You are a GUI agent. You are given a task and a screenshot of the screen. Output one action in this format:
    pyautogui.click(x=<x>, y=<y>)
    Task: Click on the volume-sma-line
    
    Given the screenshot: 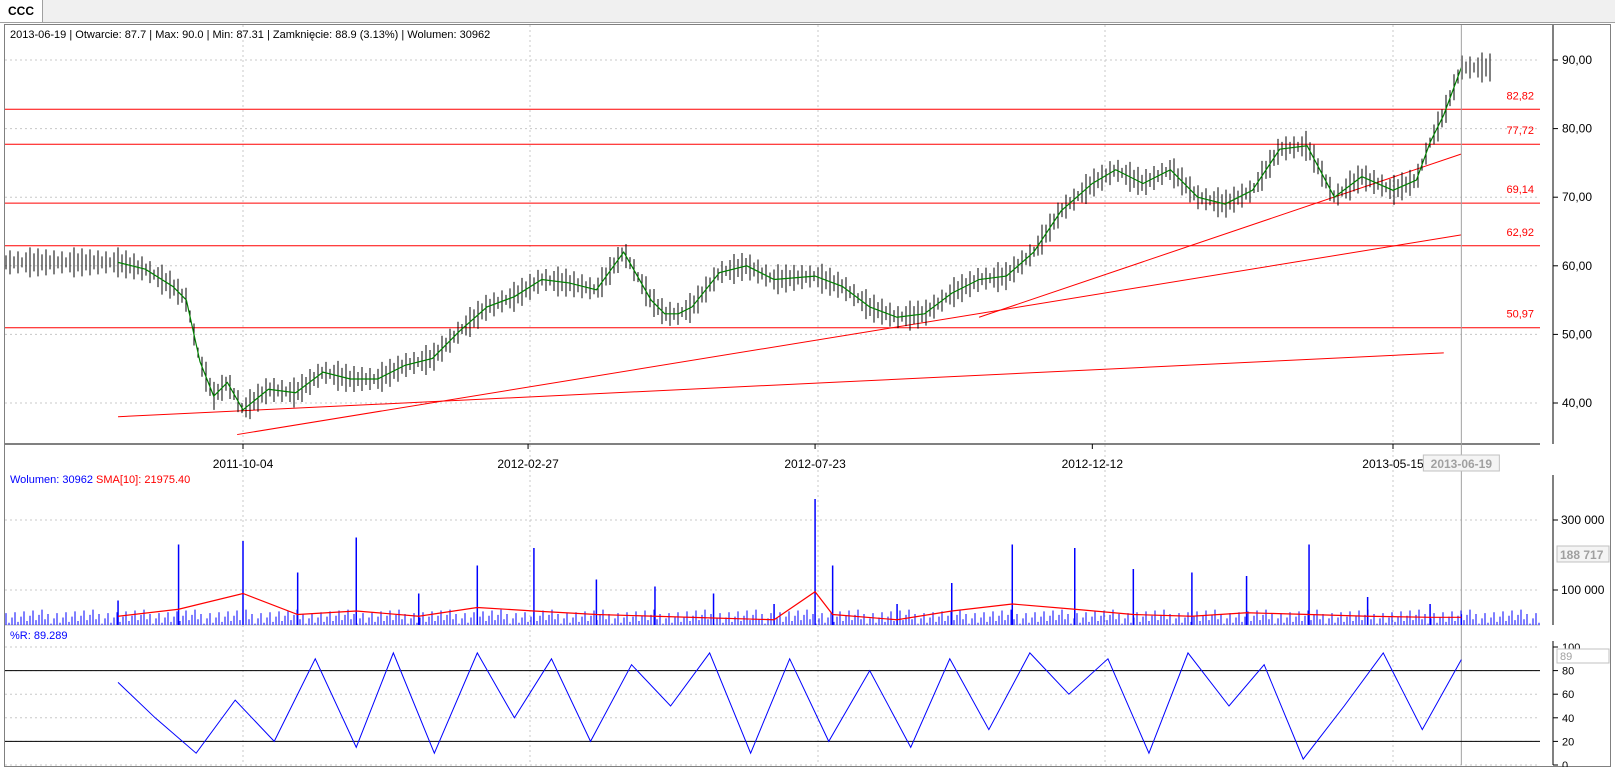 What is the action you would take?
    pyautogui.click(x=789, y=605)
    